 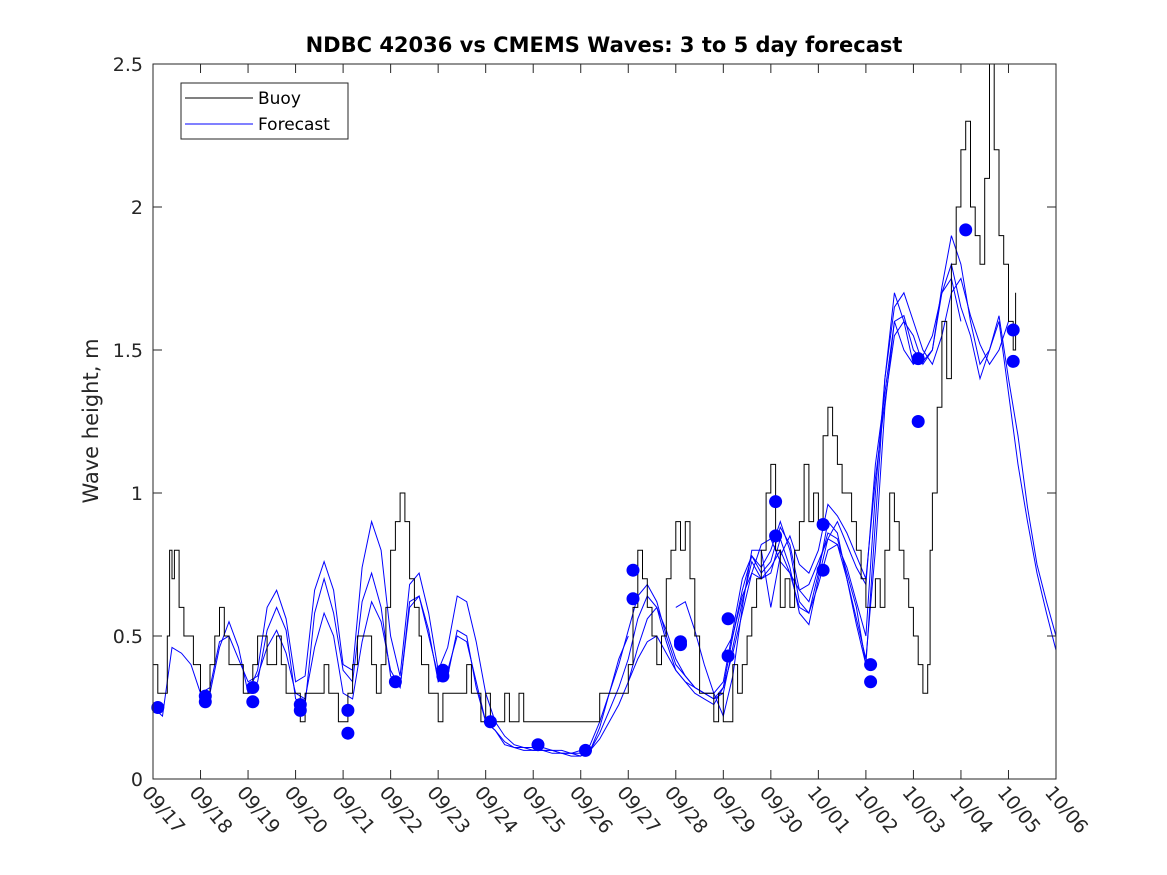 I want to click on legend: Buoy Forecast, so click(x=264, y=111).